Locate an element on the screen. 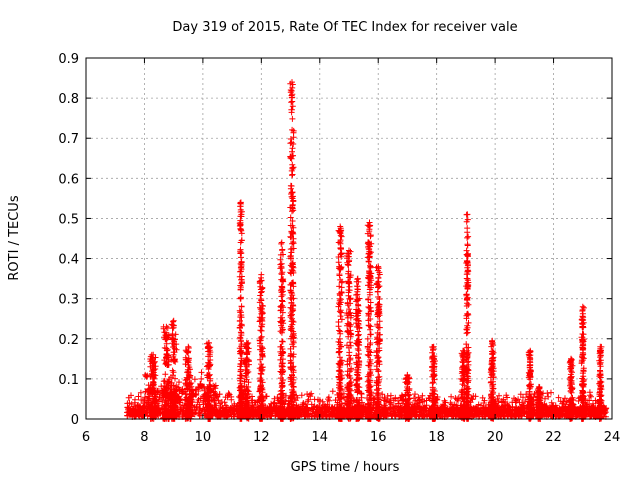 The image size is (640, 480). y-tick-label: 0.5 is located at coordinates (68, 219).